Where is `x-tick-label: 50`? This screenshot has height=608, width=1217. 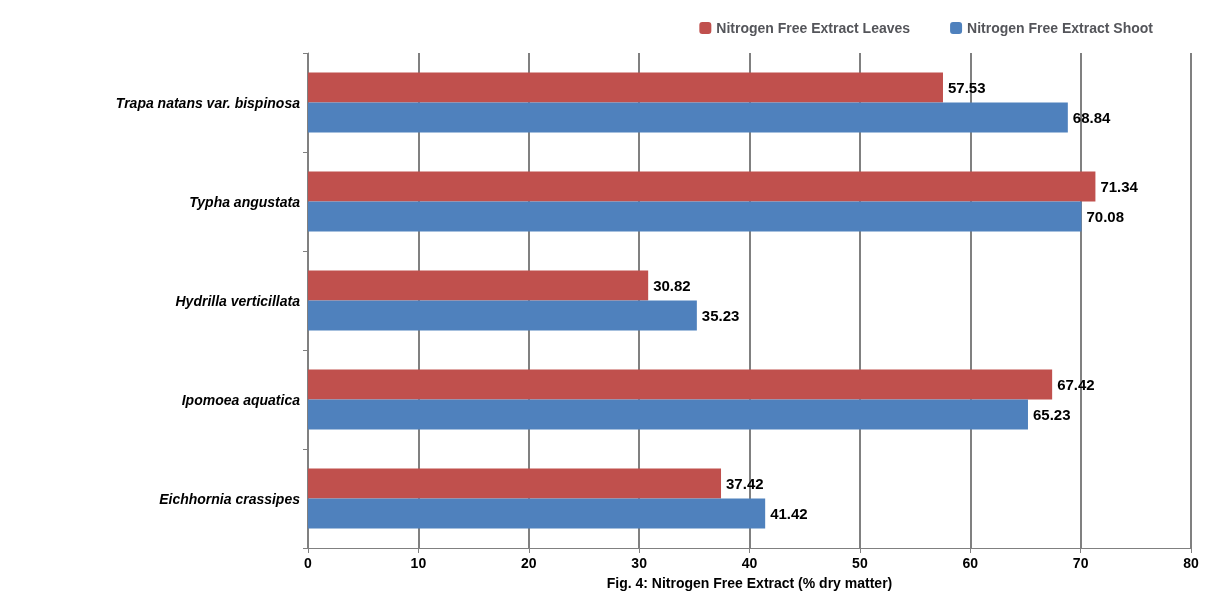
x-tick-label: 50 is located at coordinates (860, 563).